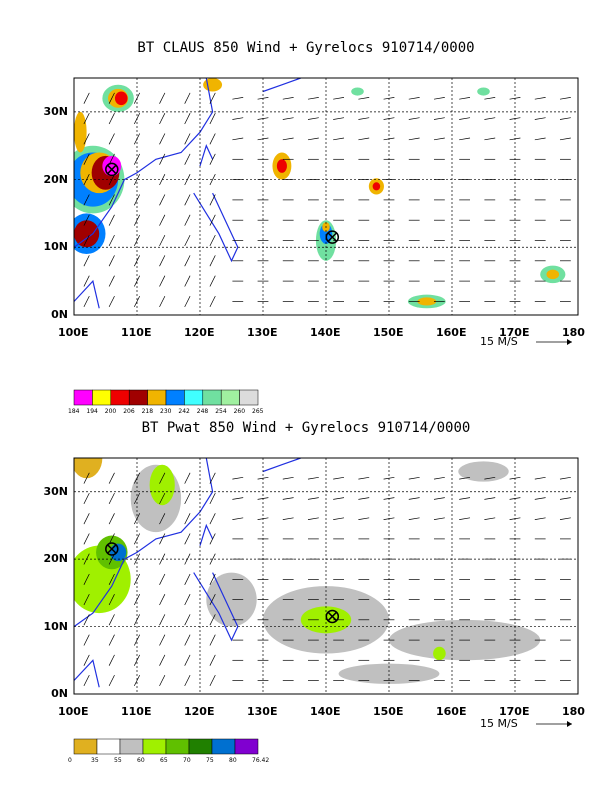 This screenshot has width=612, height=792. Describe the element at coordinates (55, 111) in the screenshot. I see `y-tick-label: 30N` at that location.